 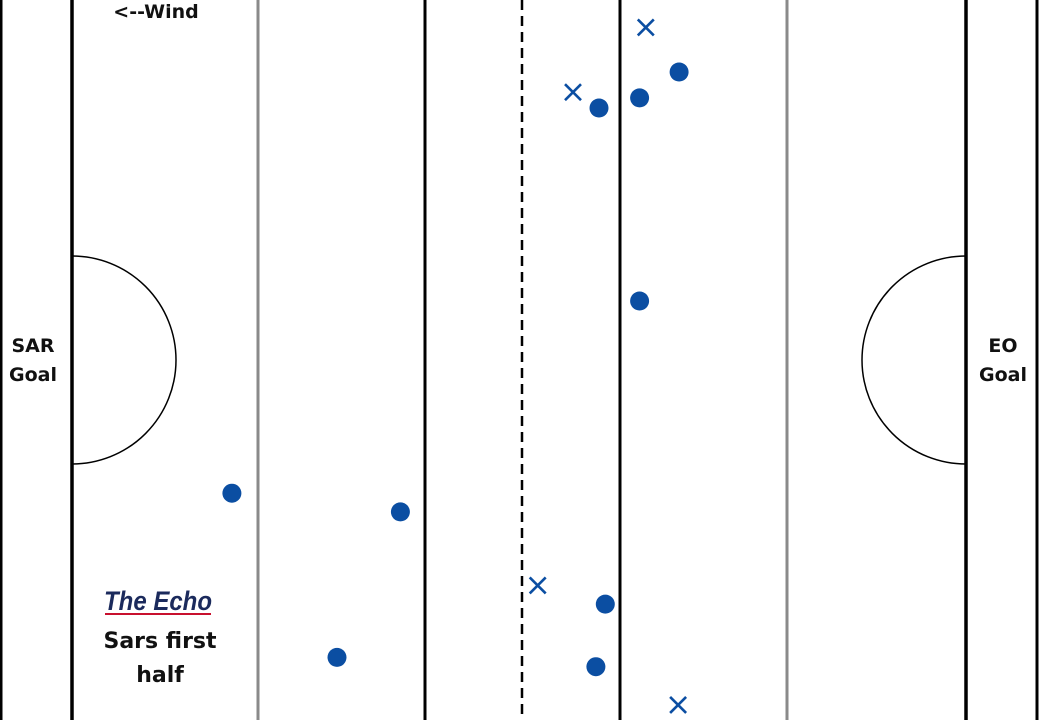 I want to click on right-goal-arc, so click(x=914, y=360).